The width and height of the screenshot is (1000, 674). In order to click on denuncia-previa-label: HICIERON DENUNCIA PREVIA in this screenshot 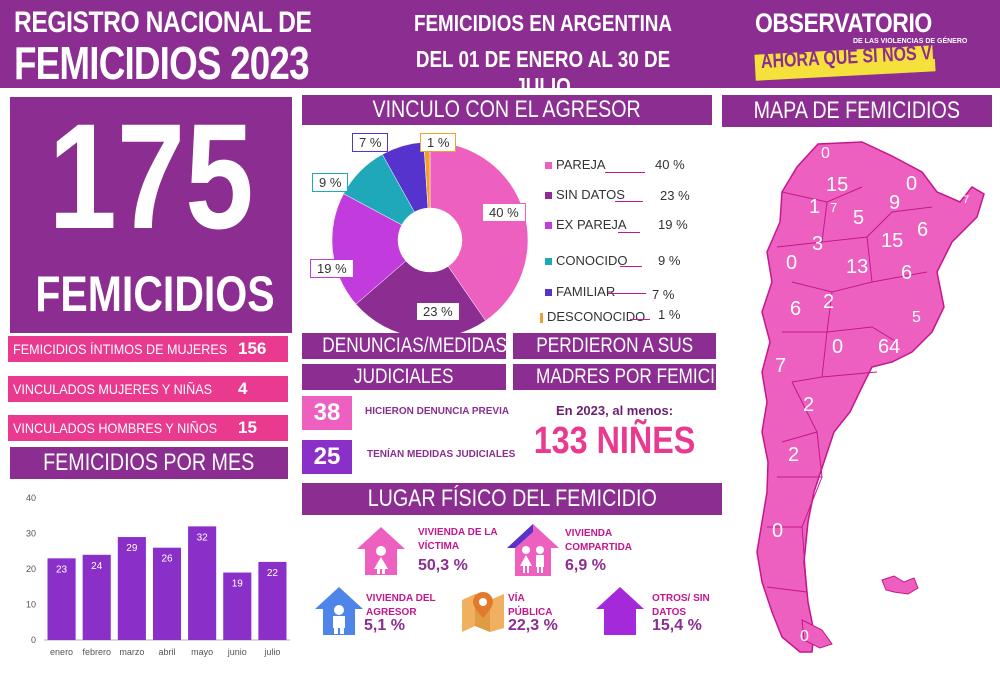, I will do `click(437, 411)`.